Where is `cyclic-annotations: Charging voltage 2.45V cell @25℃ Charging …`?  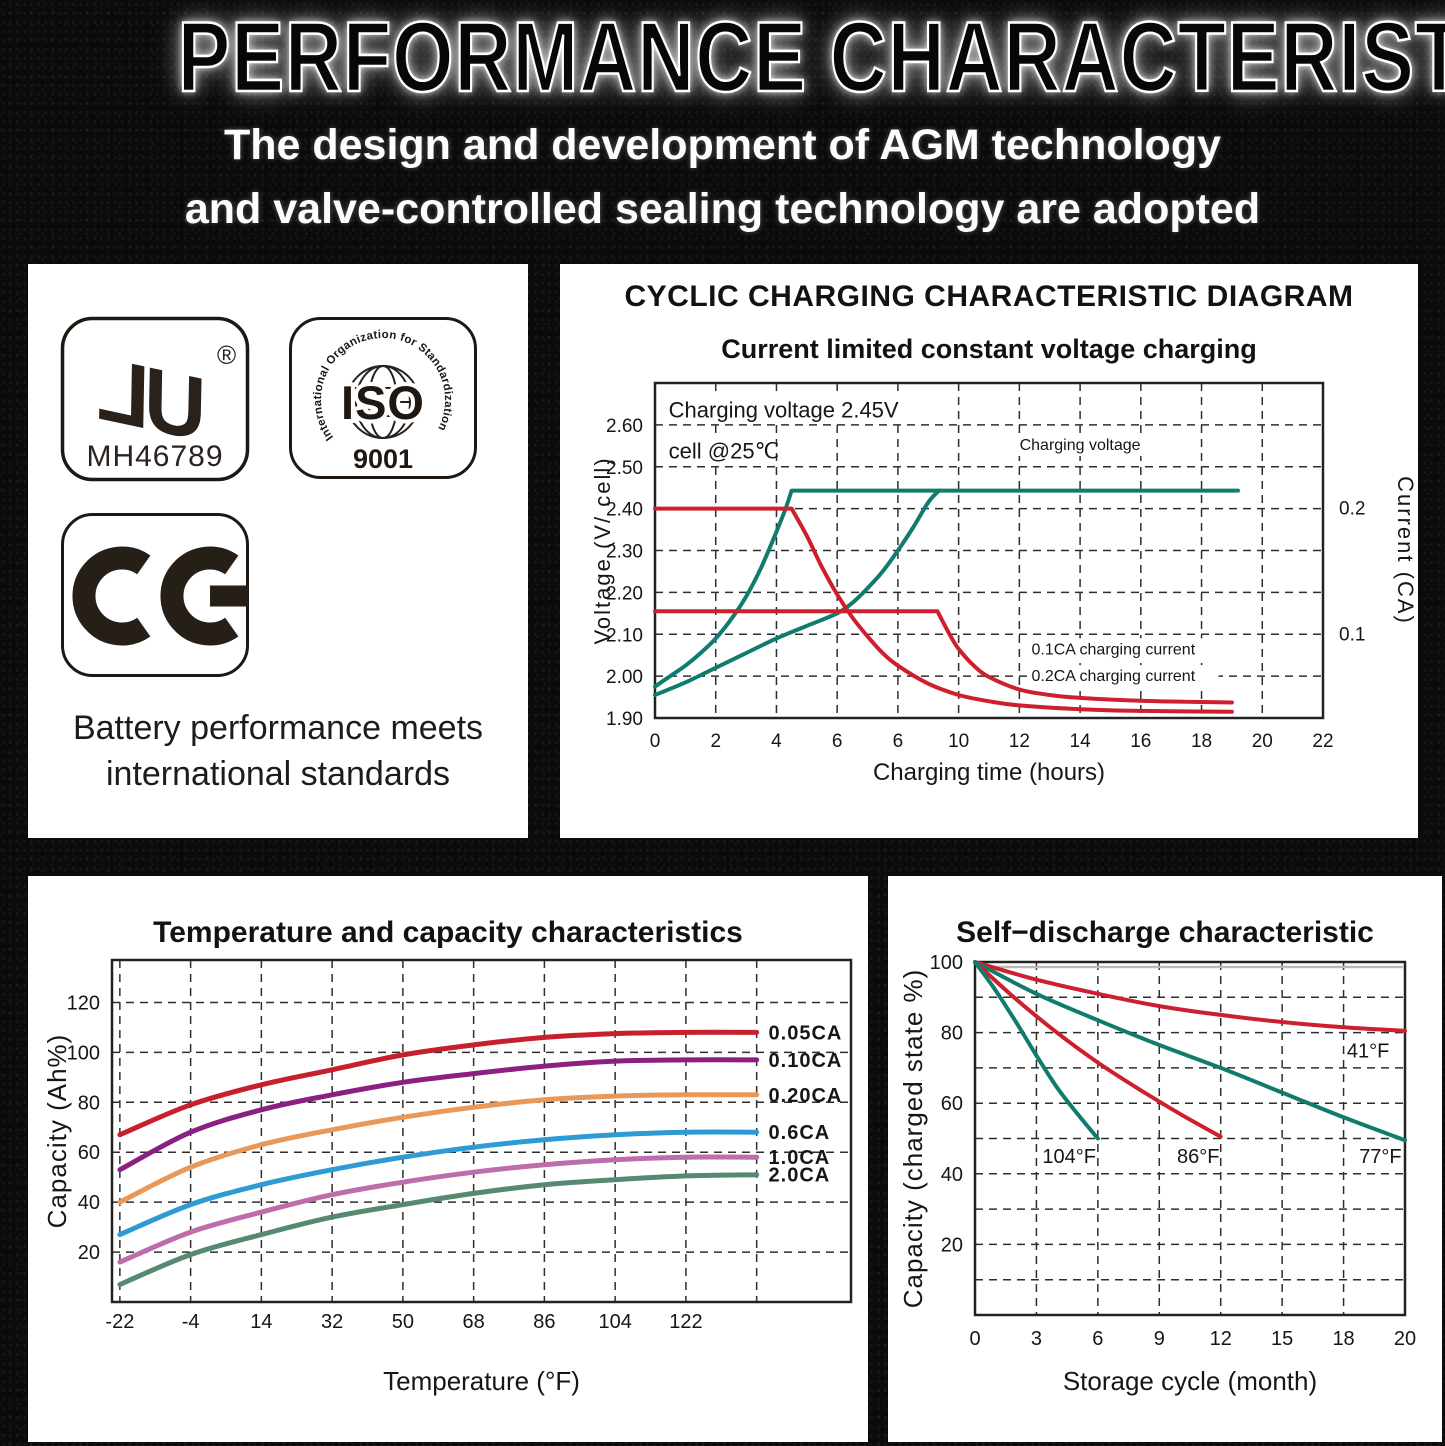 cyclic-annotations: Charging voltage 2.45V cell @25℃ Charging … is located at coordinates (941, 541).